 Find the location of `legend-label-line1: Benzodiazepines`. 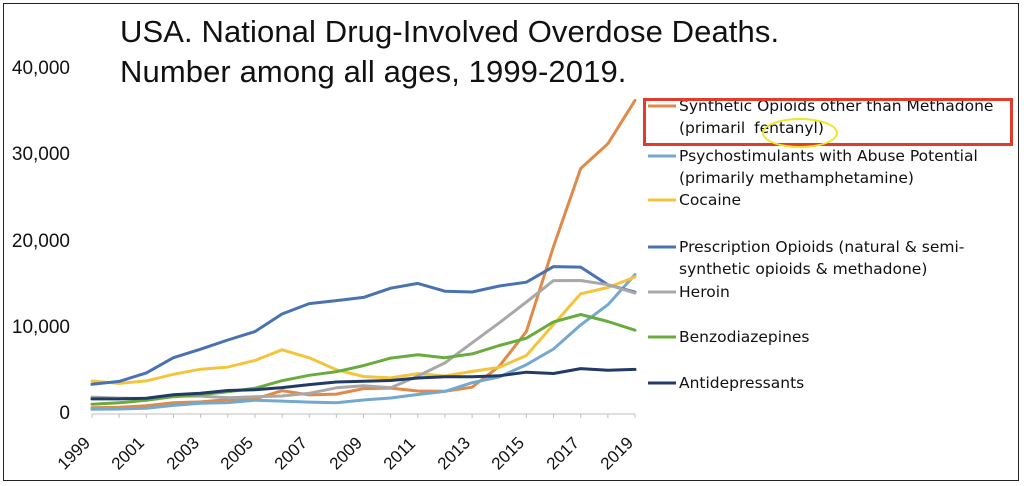

legend-label-line1: Benzodiazepines is located at coordinates (744, 337).